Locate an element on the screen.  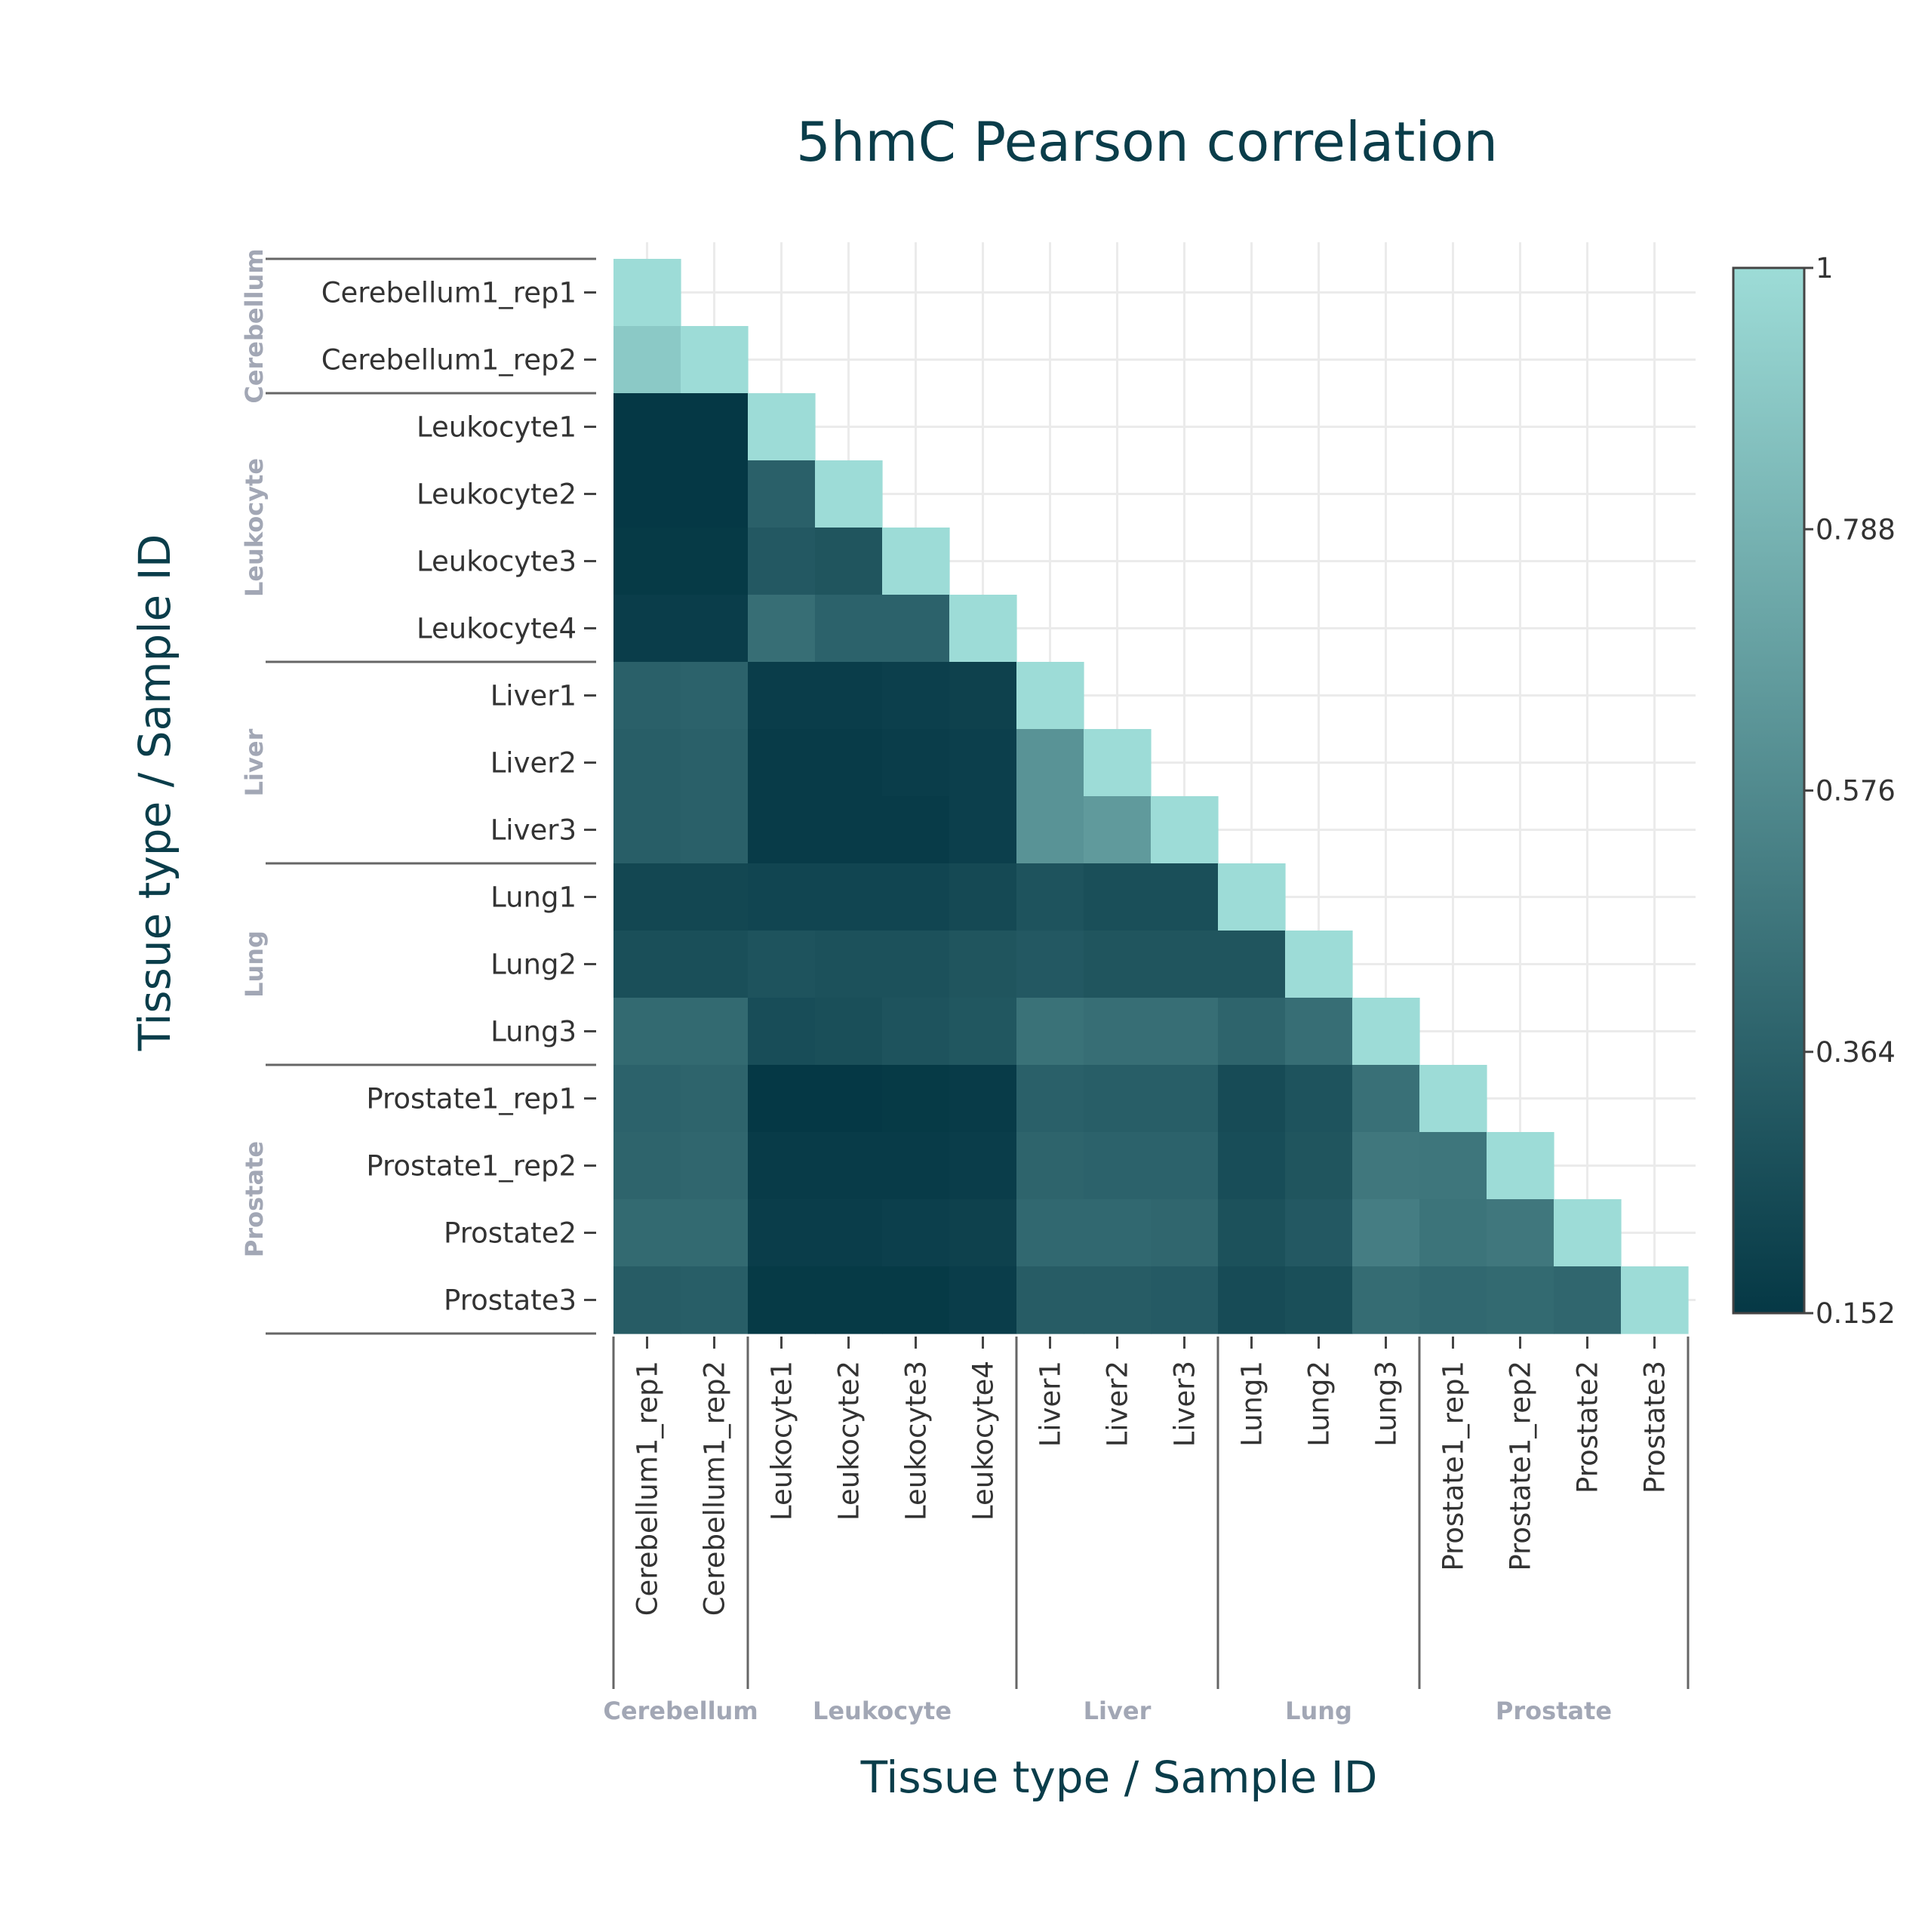
y-tick-label: Lung3 is located at coordinates (533, 1032).